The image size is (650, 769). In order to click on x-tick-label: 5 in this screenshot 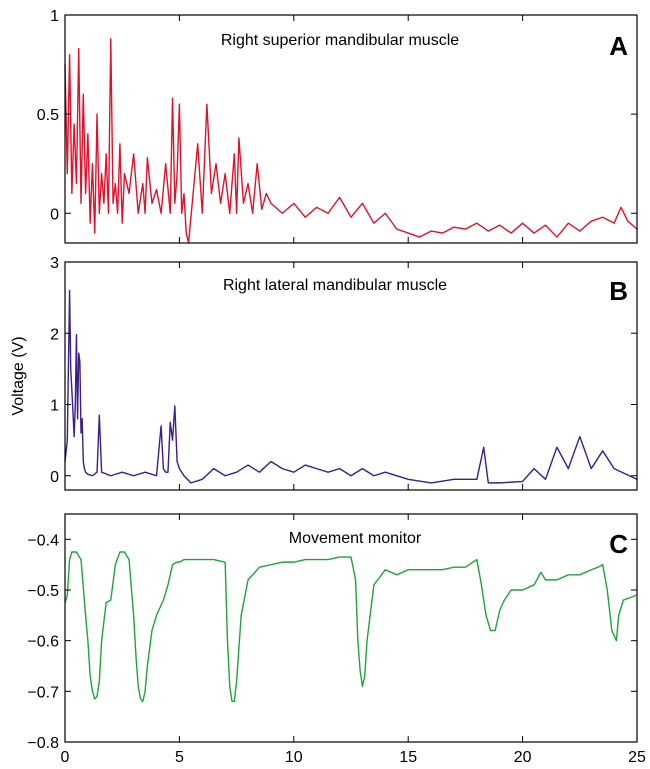, I will do `click(179, 757)`.